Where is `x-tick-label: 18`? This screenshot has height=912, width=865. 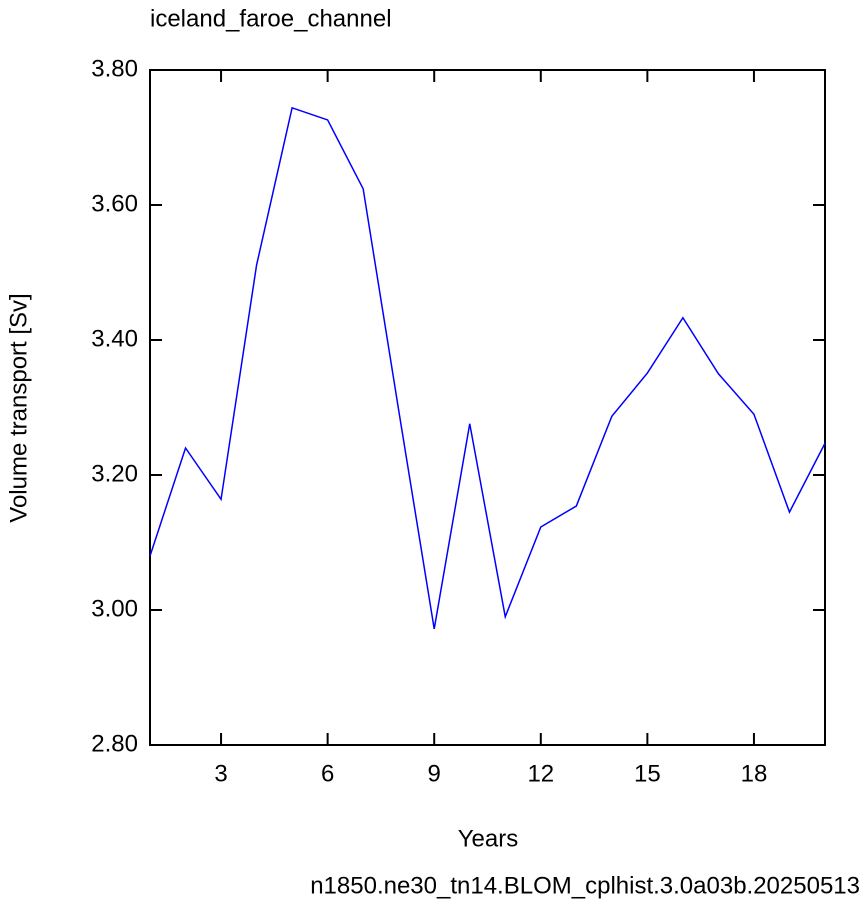 x-tick-label: 18 is located at coordinates (754, 773).